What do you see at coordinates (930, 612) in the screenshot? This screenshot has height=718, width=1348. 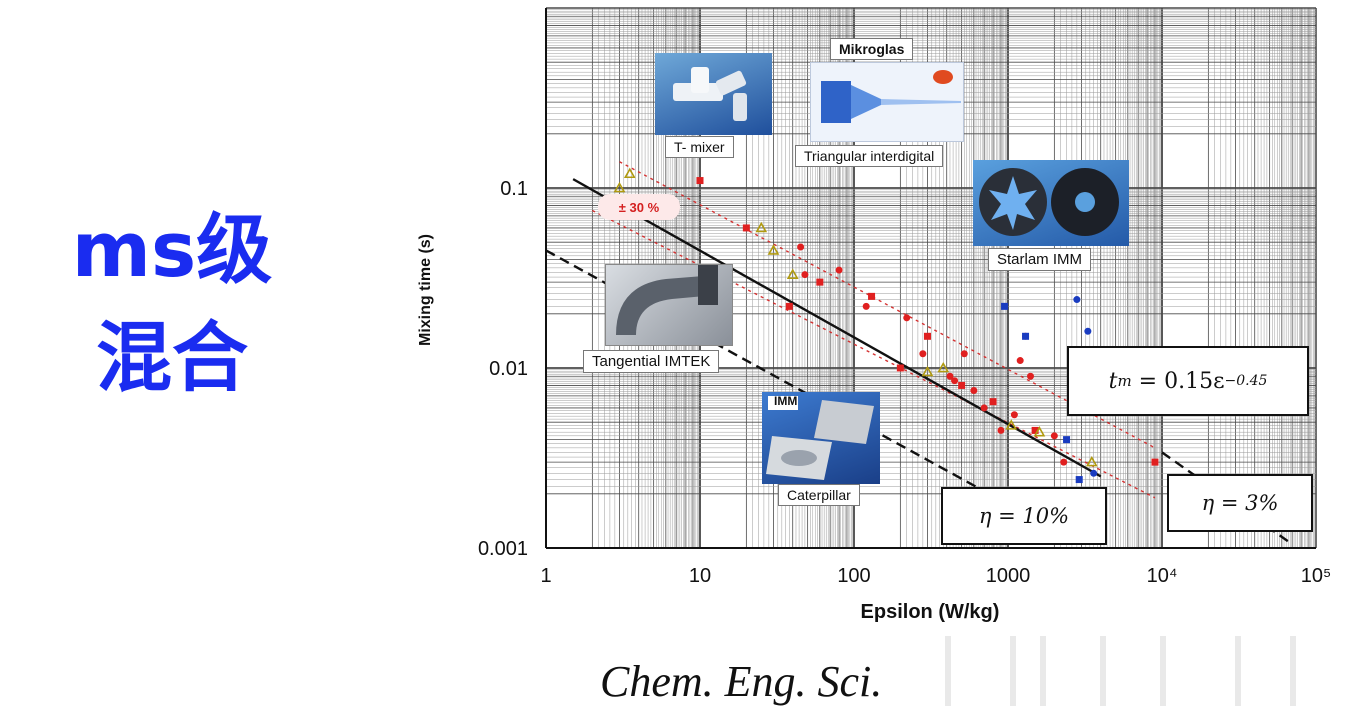 I see `x-axis-title: Epsilon (W/kg)` at bounding box center [930, 612].